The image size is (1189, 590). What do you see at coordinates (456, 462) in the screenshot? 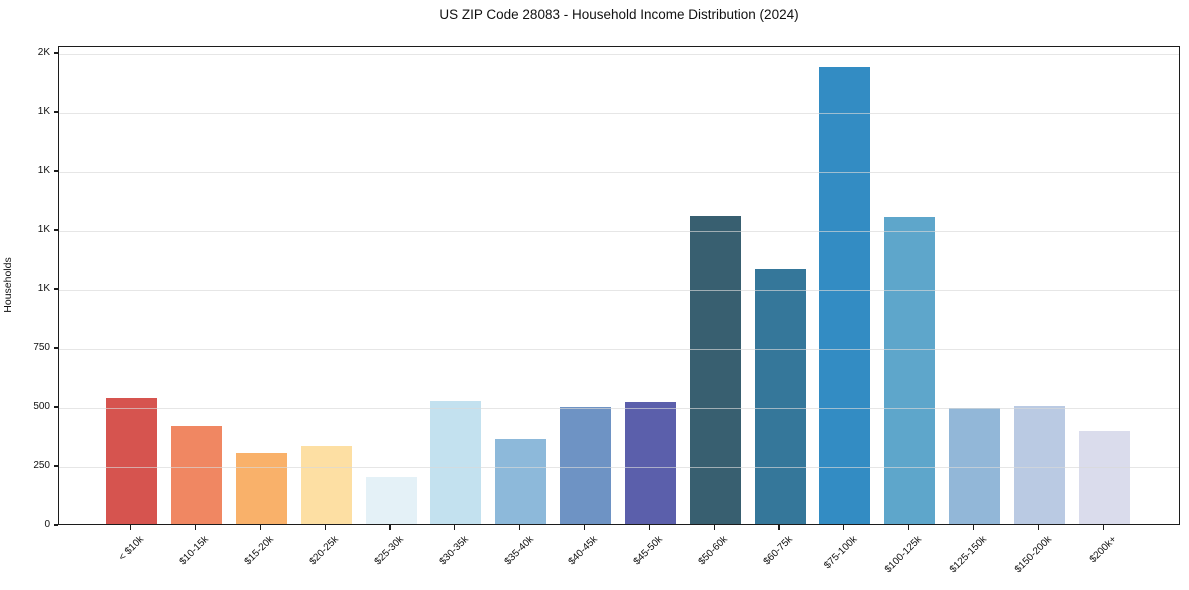
I see `bar-$30-35k` at bounding box center [456, 462].